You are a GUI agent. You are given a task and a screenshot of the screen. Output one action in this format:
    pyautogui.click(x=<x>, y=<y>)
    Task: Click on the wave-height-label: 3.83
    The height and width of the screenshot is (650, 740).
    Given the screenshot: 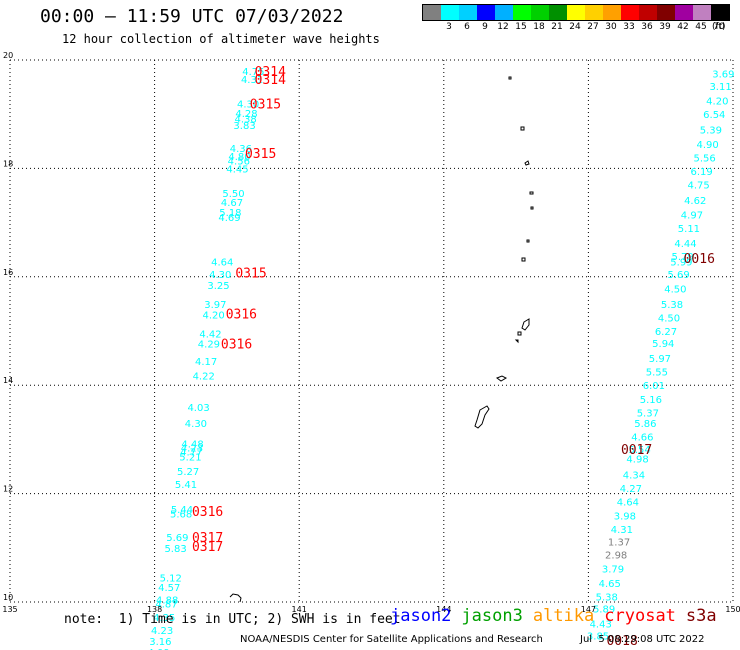 What is the action you would take?
    pyautogui.click(x=244, y=126)
    